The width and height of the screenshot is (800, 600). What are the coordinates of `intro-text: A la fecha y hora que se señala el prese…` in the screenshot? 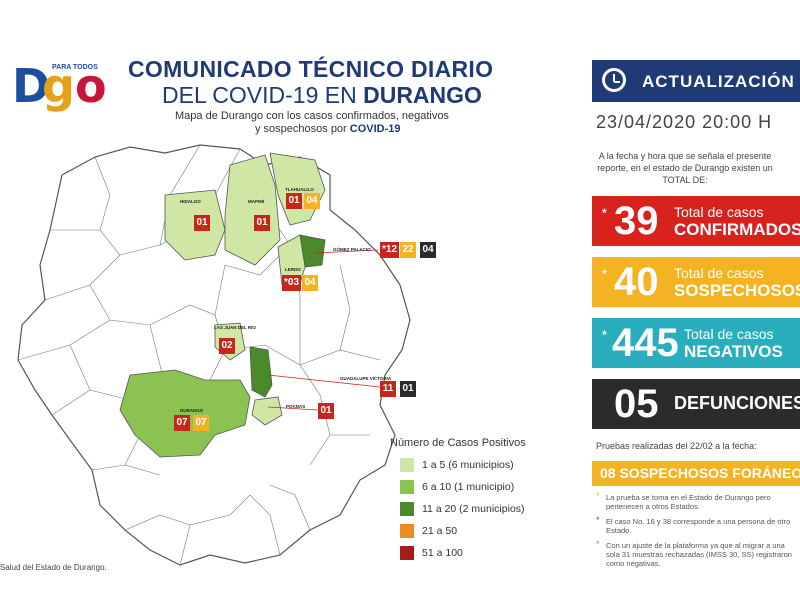 It's located at (685, 168).